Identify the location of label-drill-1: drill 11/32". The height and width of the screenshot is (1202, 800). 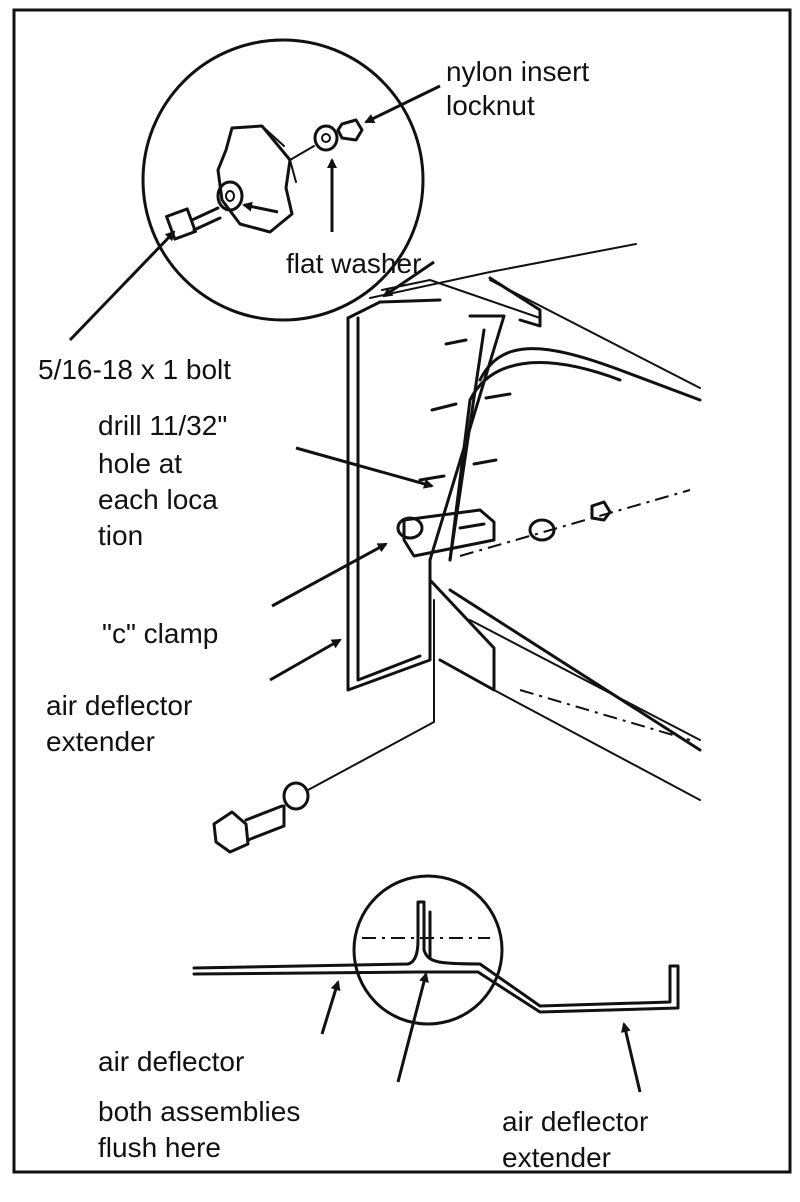
(163, 425).